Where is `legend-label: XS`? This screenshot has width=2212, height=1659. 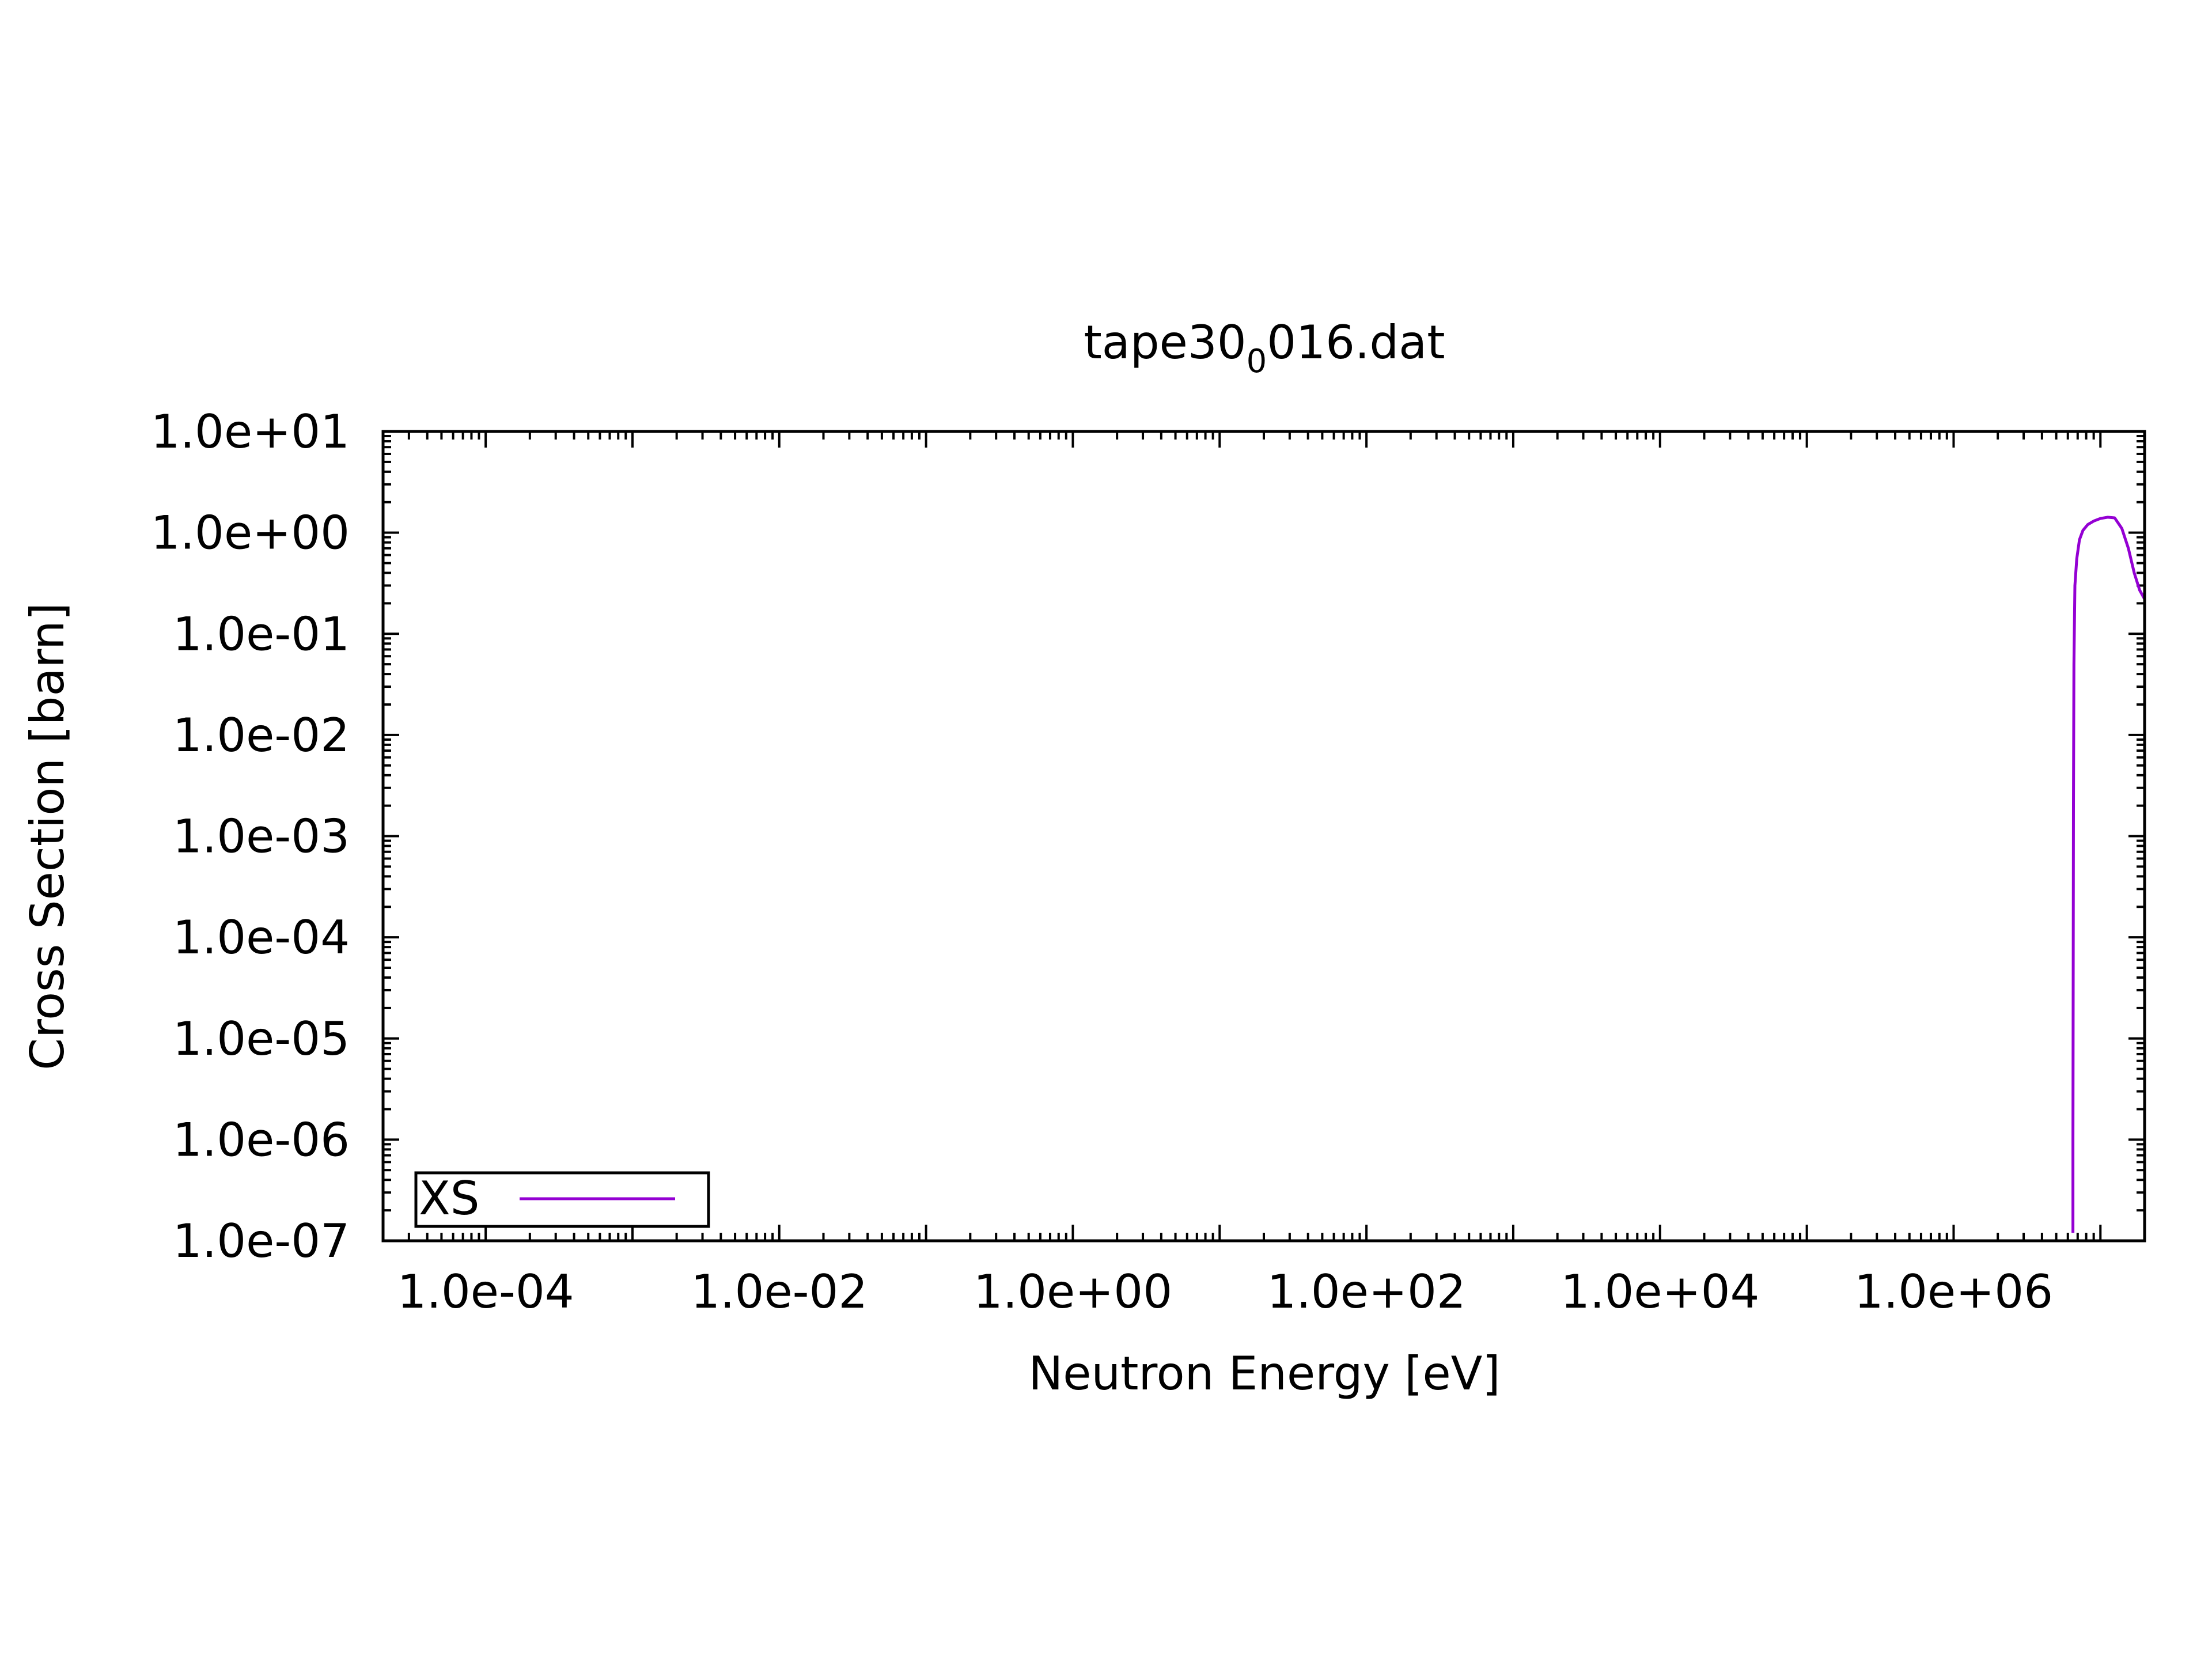 legend-label: XS is located at coordinates (449, 1198).